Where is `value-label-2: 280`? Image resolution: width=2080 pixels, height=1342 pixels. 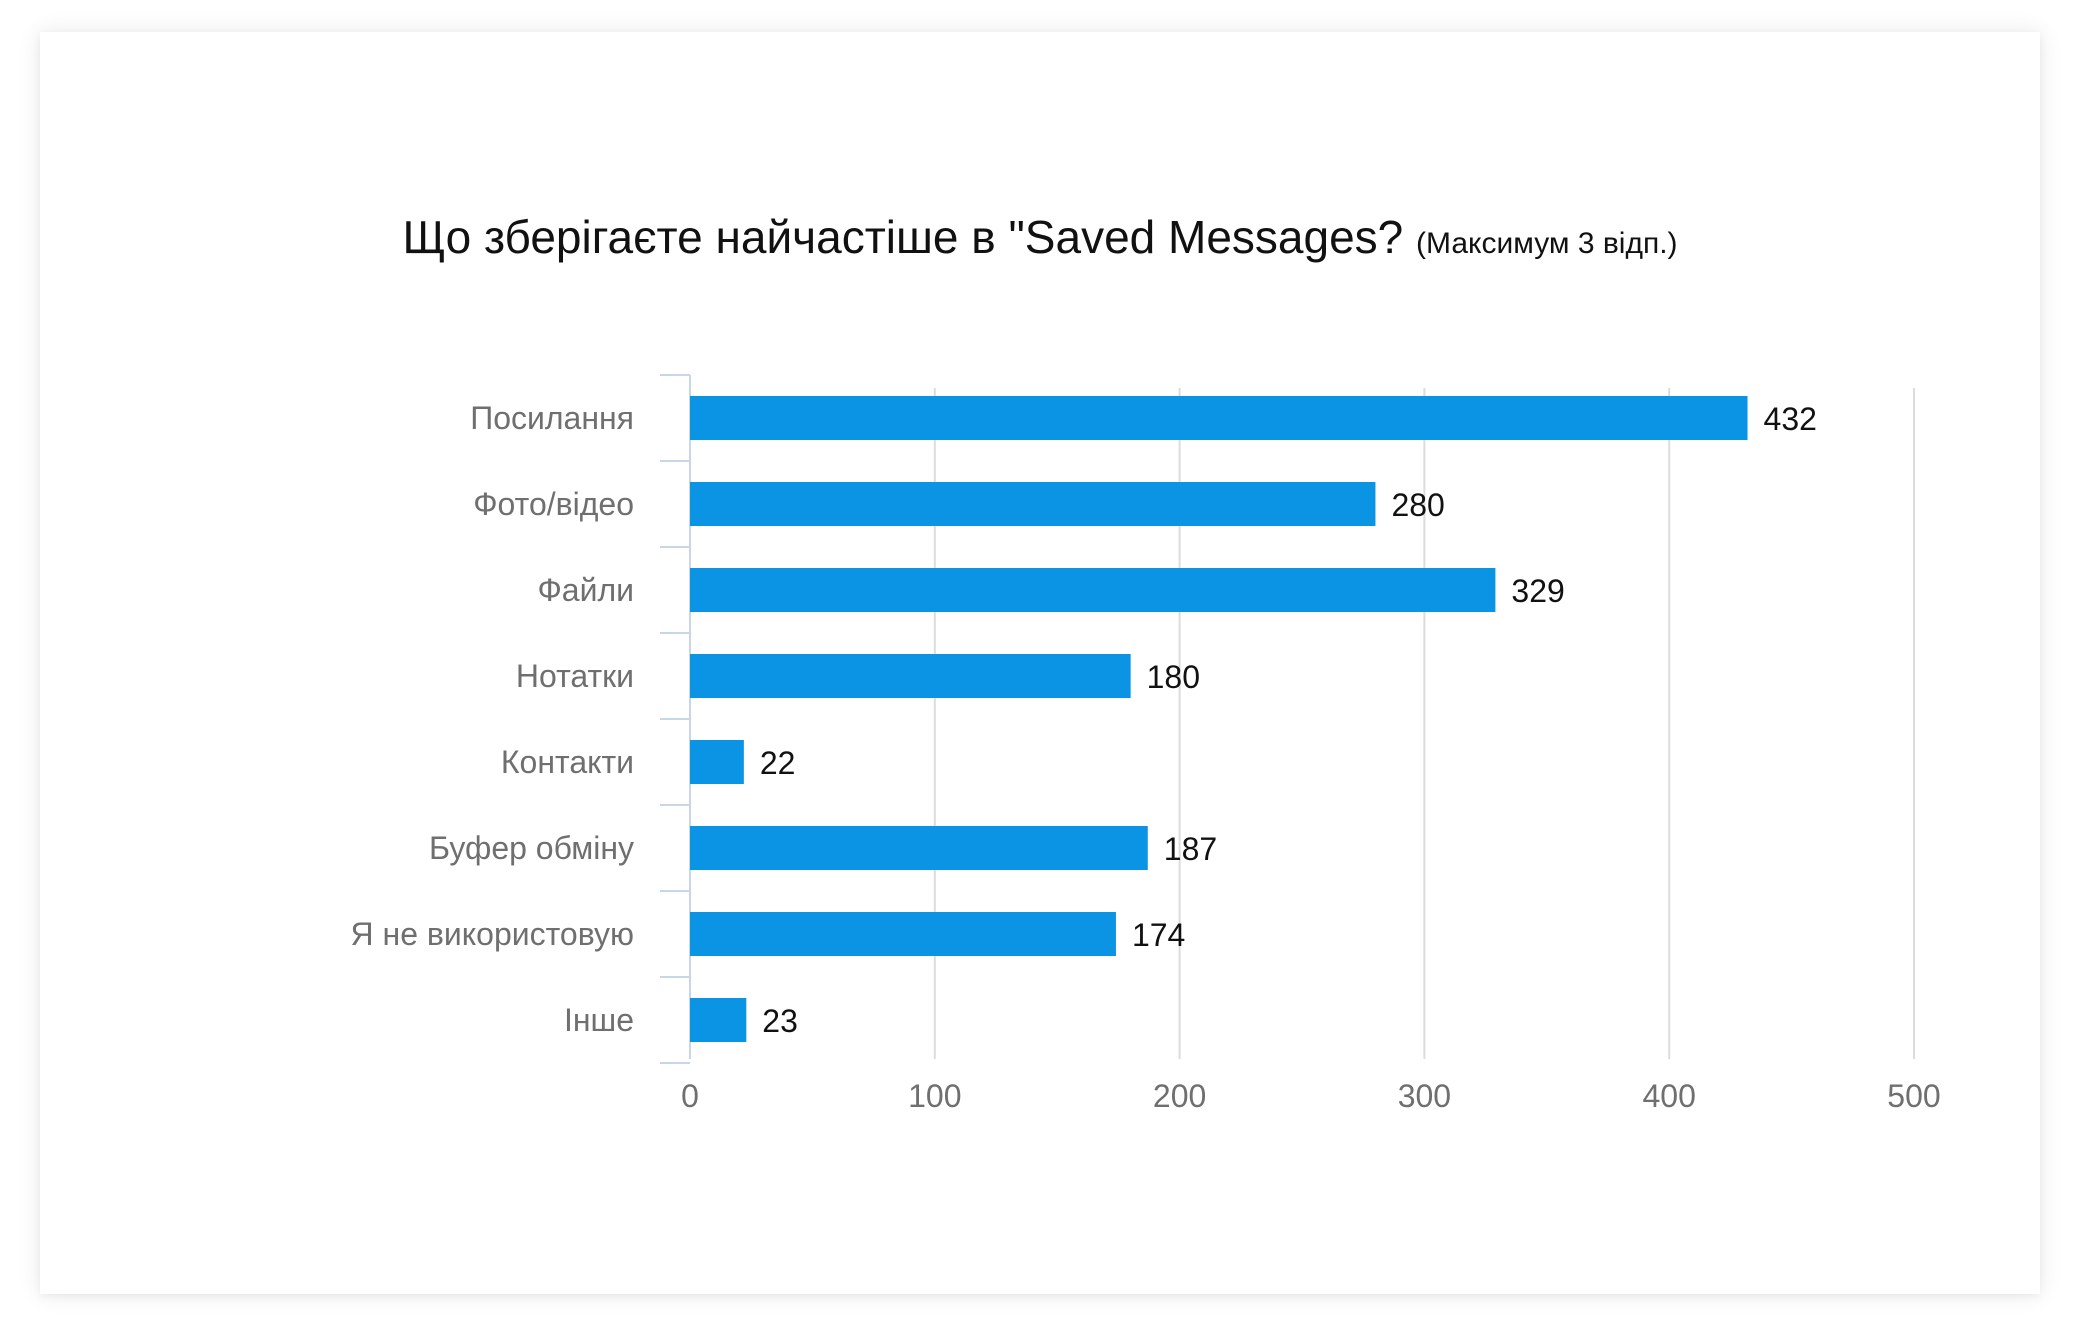
value-label-2: 280 is located at coordinates (1417, 505).